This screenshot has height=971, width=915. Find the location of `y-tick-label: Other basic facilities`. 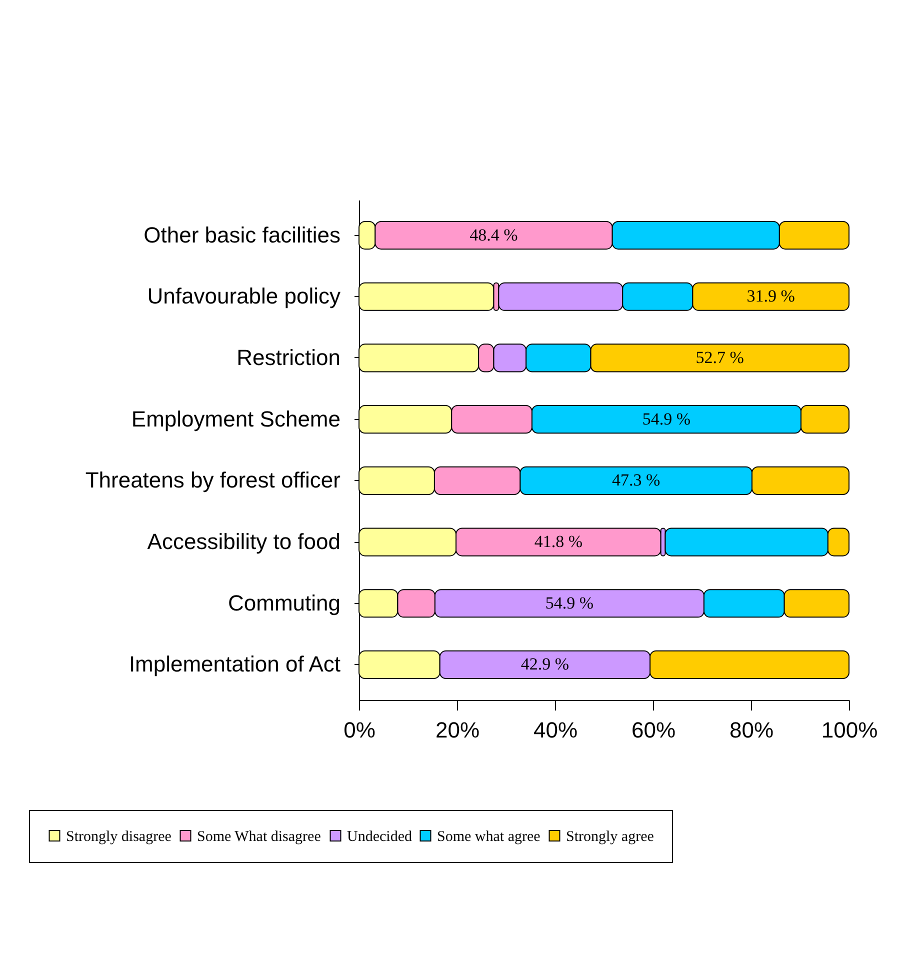

y-tick-label: Other basic facilities is located at coordinates (242, 235).